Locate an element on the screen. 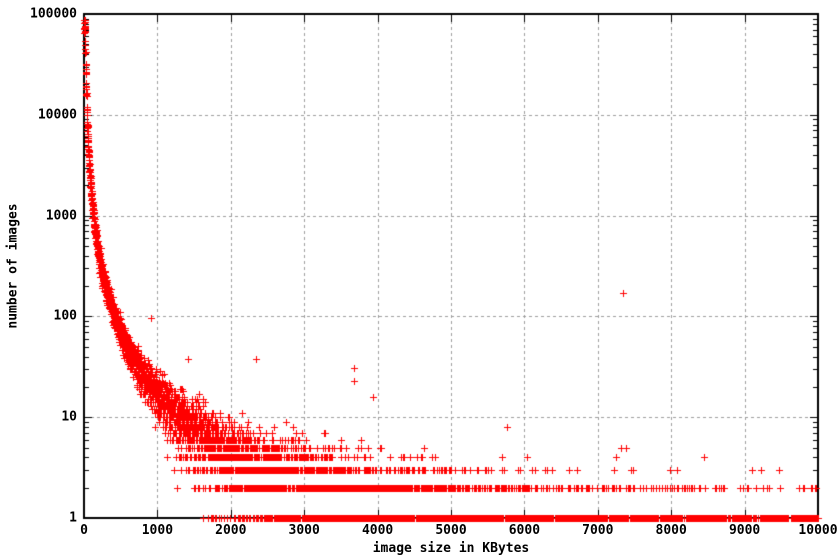 Image resolution: width=840 pixels, height=560 pixels. x-tick-label: 8000 is located at coordinates (671, 530).